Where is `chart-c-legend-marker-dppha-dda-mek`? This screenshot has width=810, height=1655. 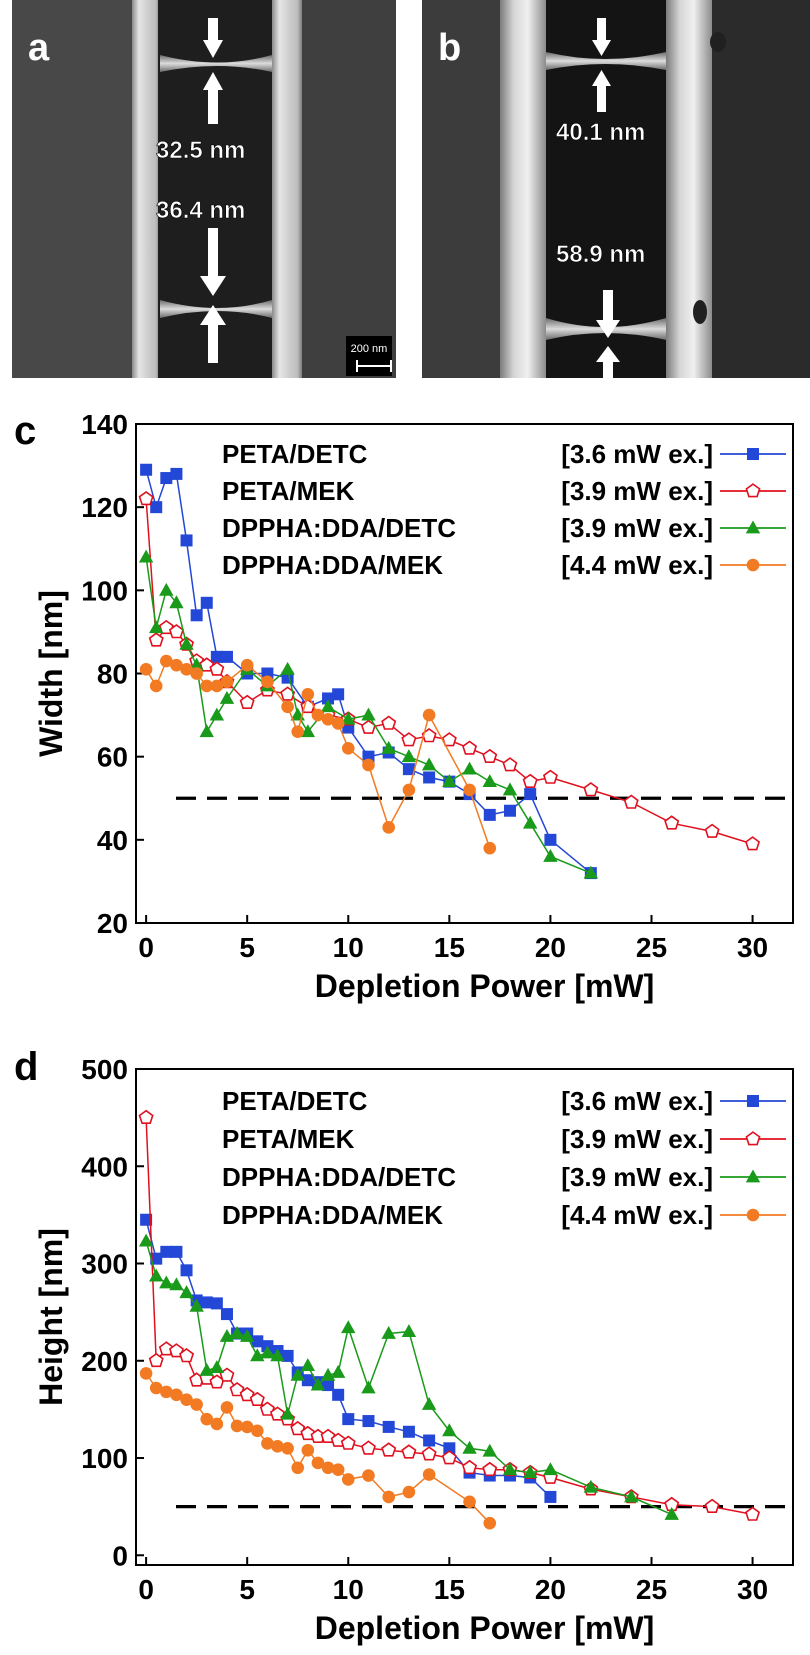
chart-c-legend-marker-dppha-dda-mek is located at coordinates (753, 565).